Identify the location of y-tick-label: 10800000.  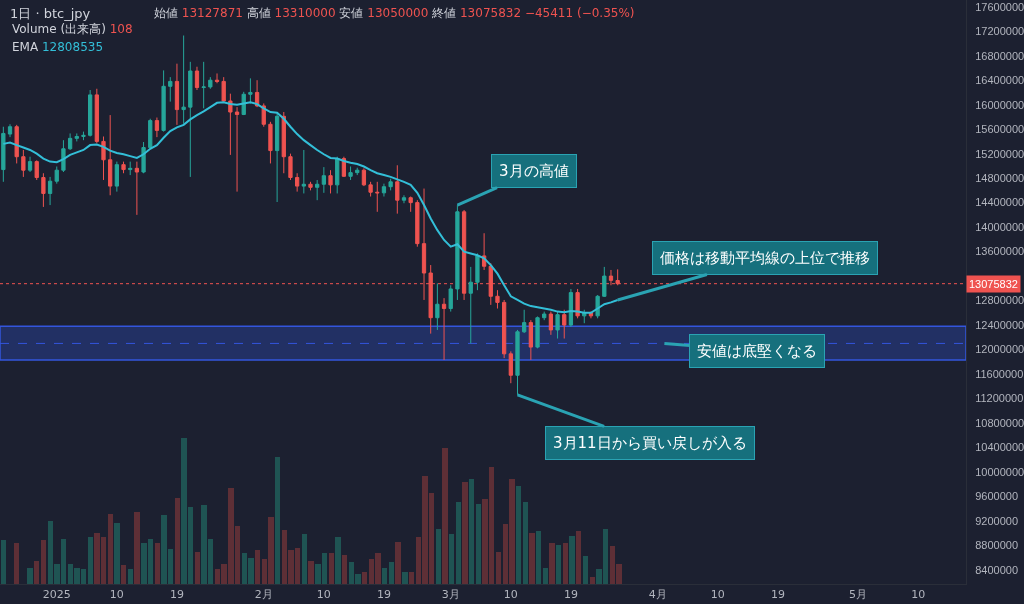
(999, 422).